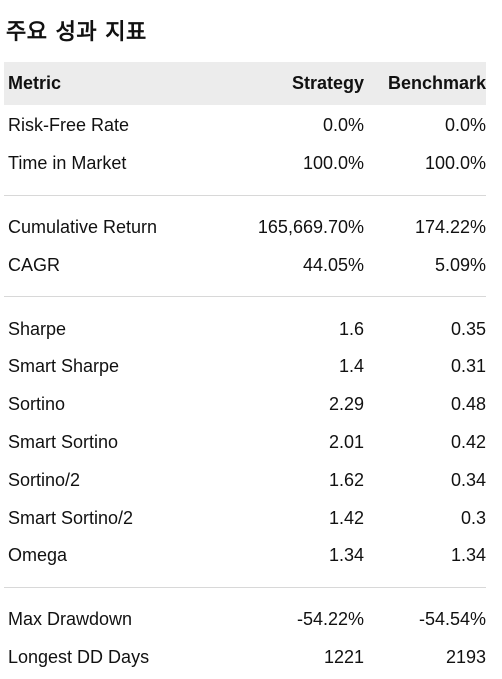 This screenshot has height=679, width=502. I want to click on strategy-cell: 0.0%, so click(343, 125).